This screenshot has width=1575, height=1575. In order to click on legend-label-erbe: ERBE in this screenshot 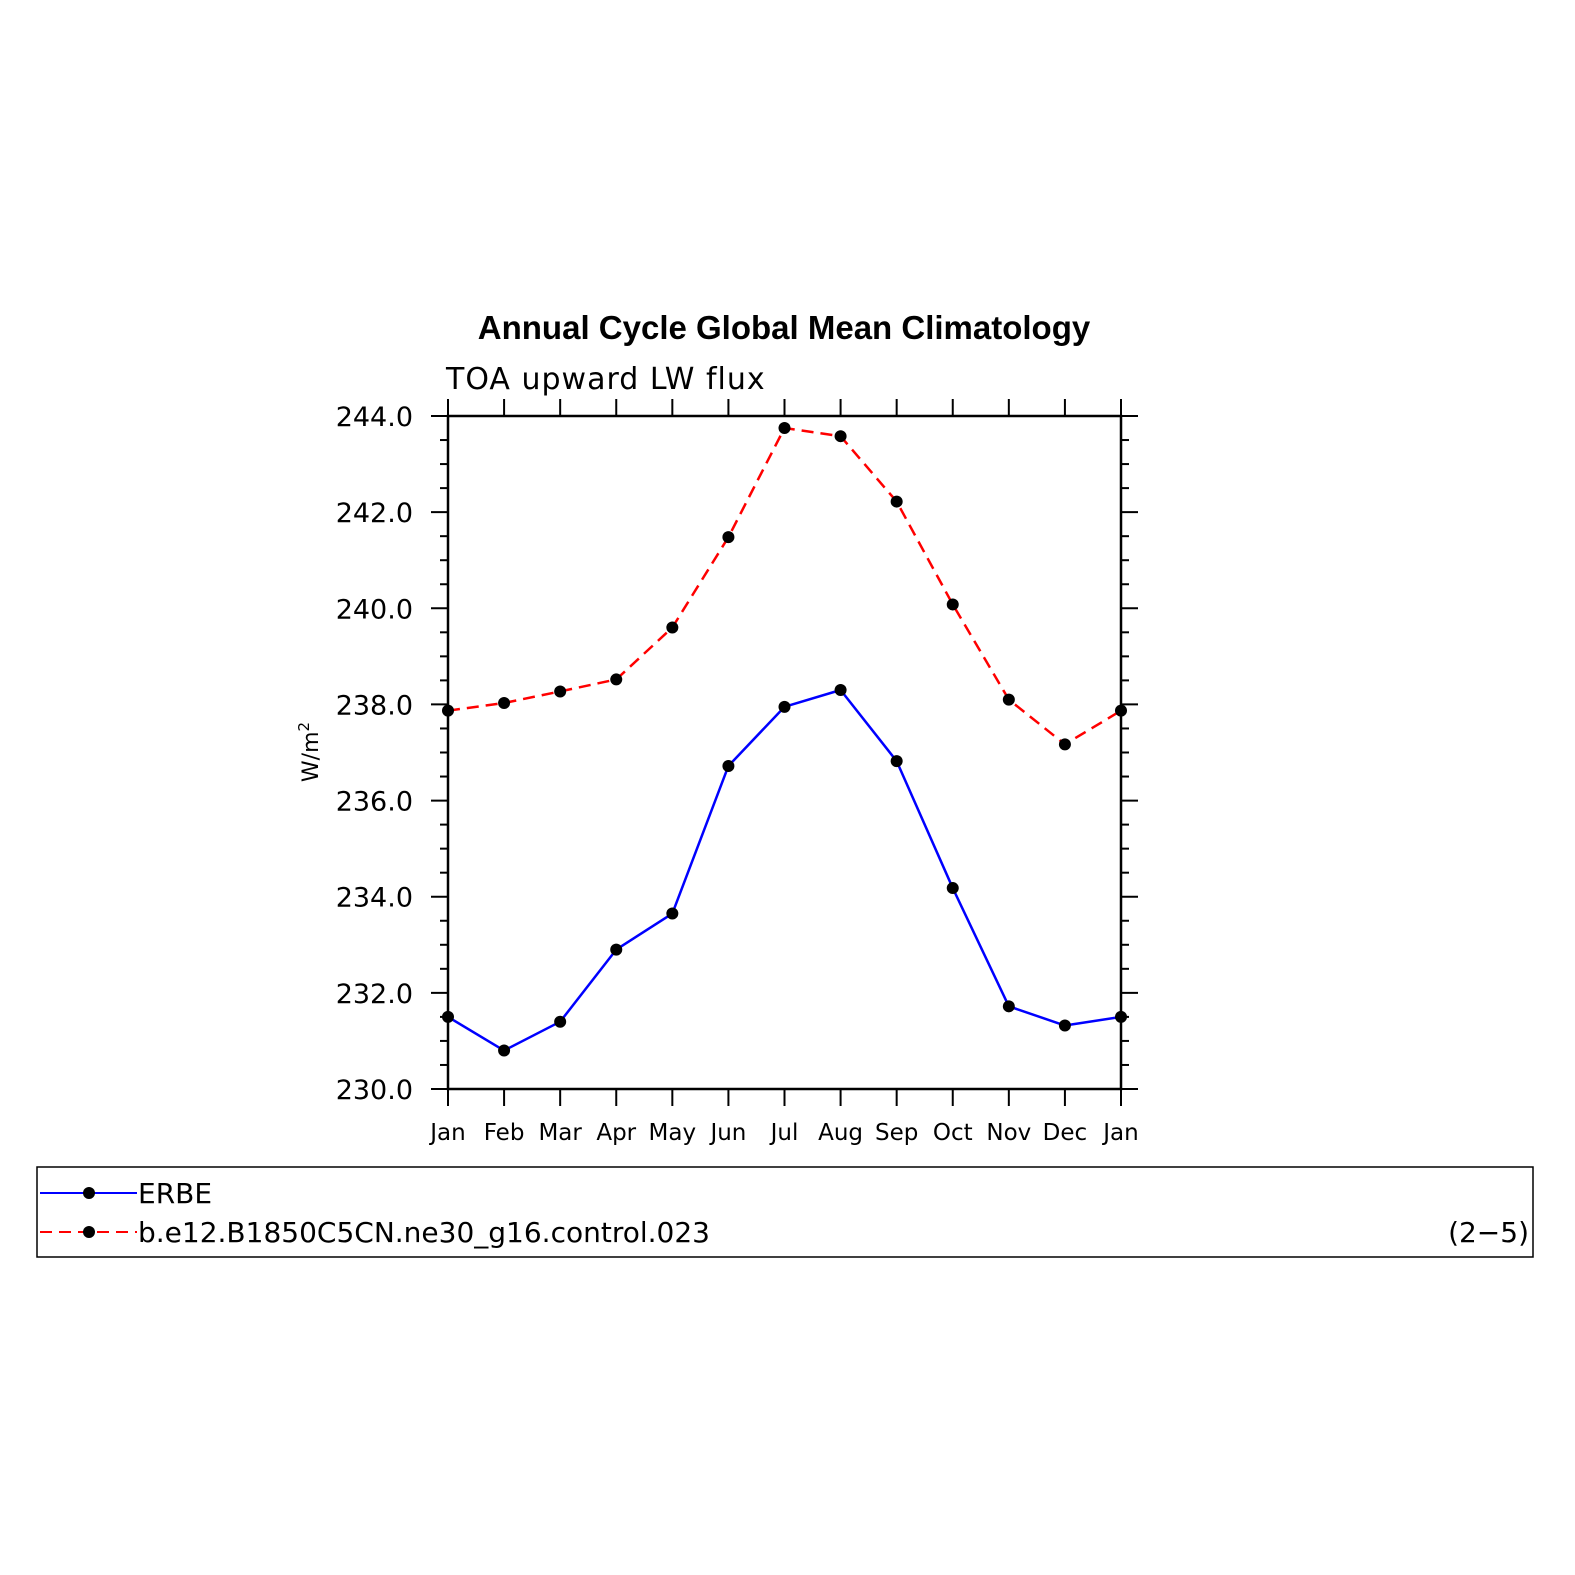, I will do `click(175, 1193)`.